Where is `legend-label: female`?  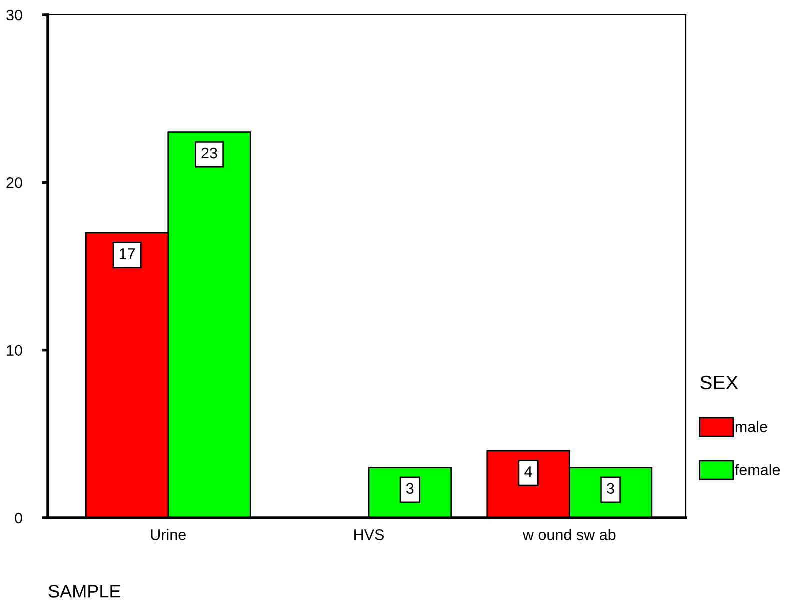 legend-label: female is located at coordinates (757, 470).